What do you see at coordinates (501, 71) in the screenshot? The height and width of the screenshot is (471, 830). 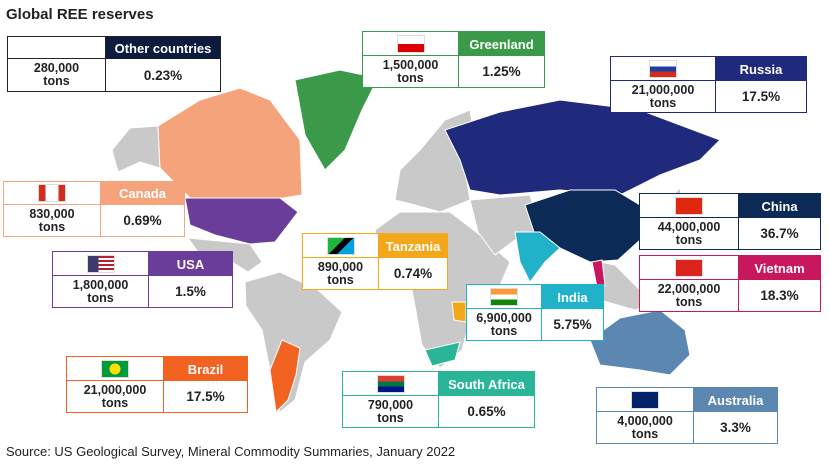 I see `share: 1.25%` at bounding box center [501, 71].